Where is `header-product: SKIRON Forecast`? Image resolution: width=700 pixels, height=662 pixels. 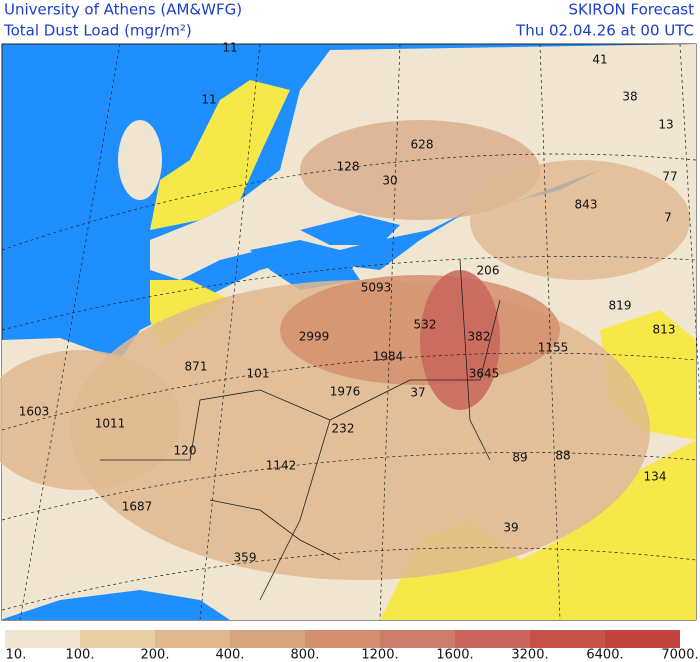 header-product: SKIRON Forecast is located at coordinates (632, 10).